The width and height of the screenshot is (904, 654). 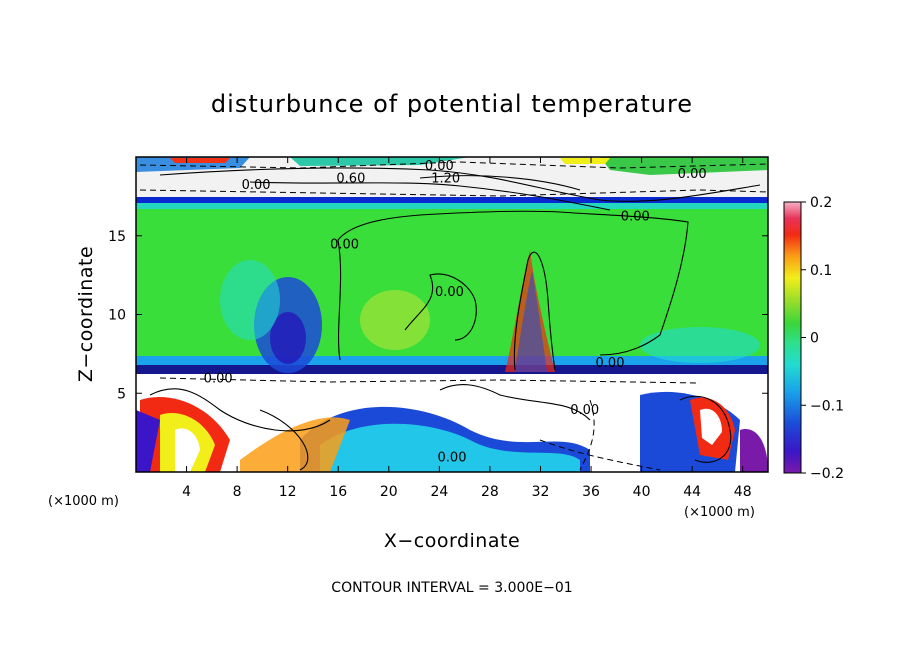 What do you see at coordinates (200, 160) in the screenshot?
I see `stratosphere-red-fringe` at bounding box center [200, 160].